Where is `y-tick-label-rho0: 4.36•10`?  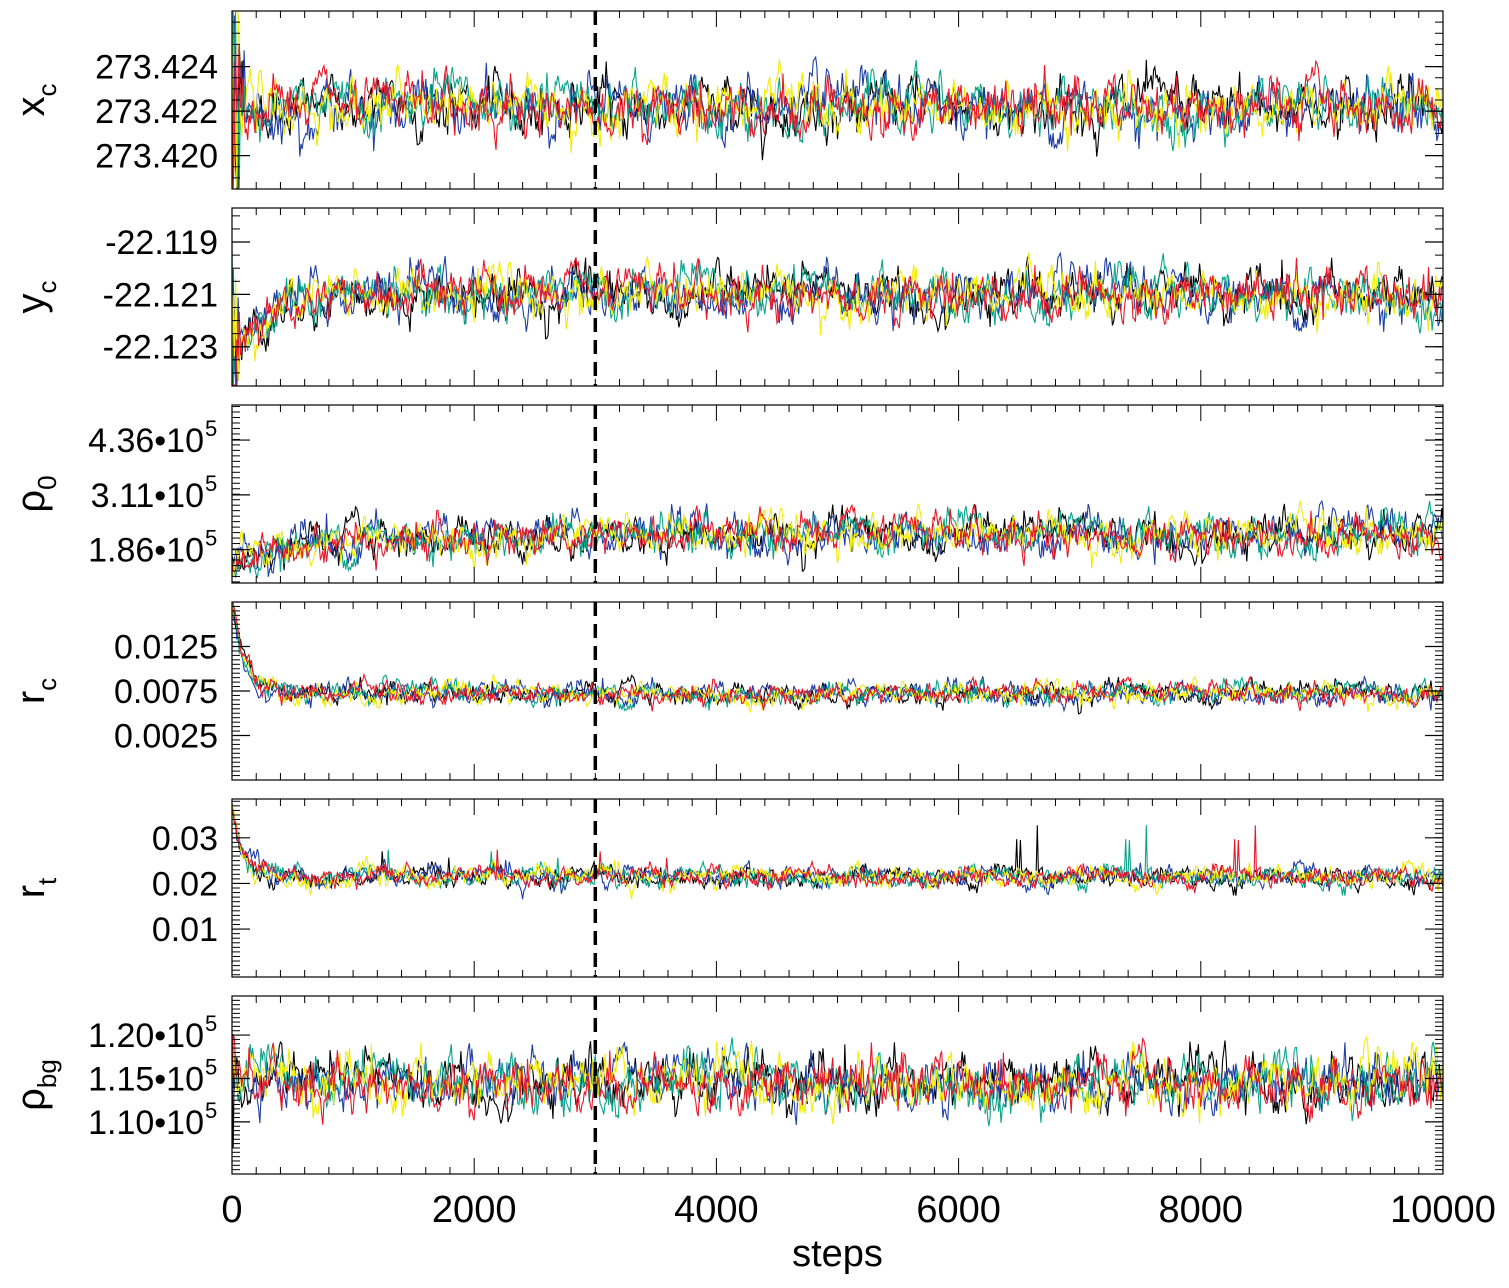 y-tick-label-rho0: 4.36•10 is located at coordinates (146, 441).